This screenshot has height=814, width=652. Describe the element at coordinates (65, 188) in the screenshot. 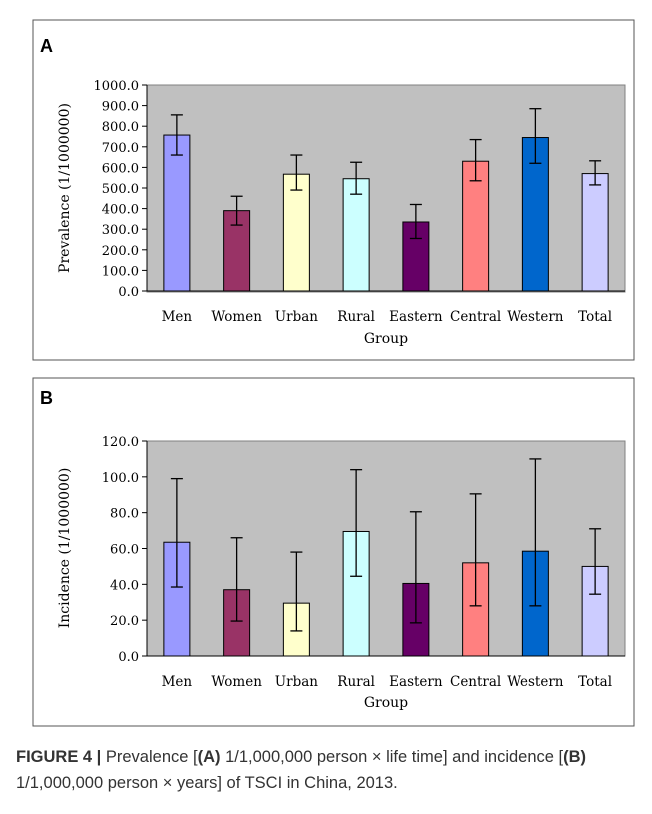

I see `panel-a-y-axis-label: Prevalence (1/1000000)` at that location.